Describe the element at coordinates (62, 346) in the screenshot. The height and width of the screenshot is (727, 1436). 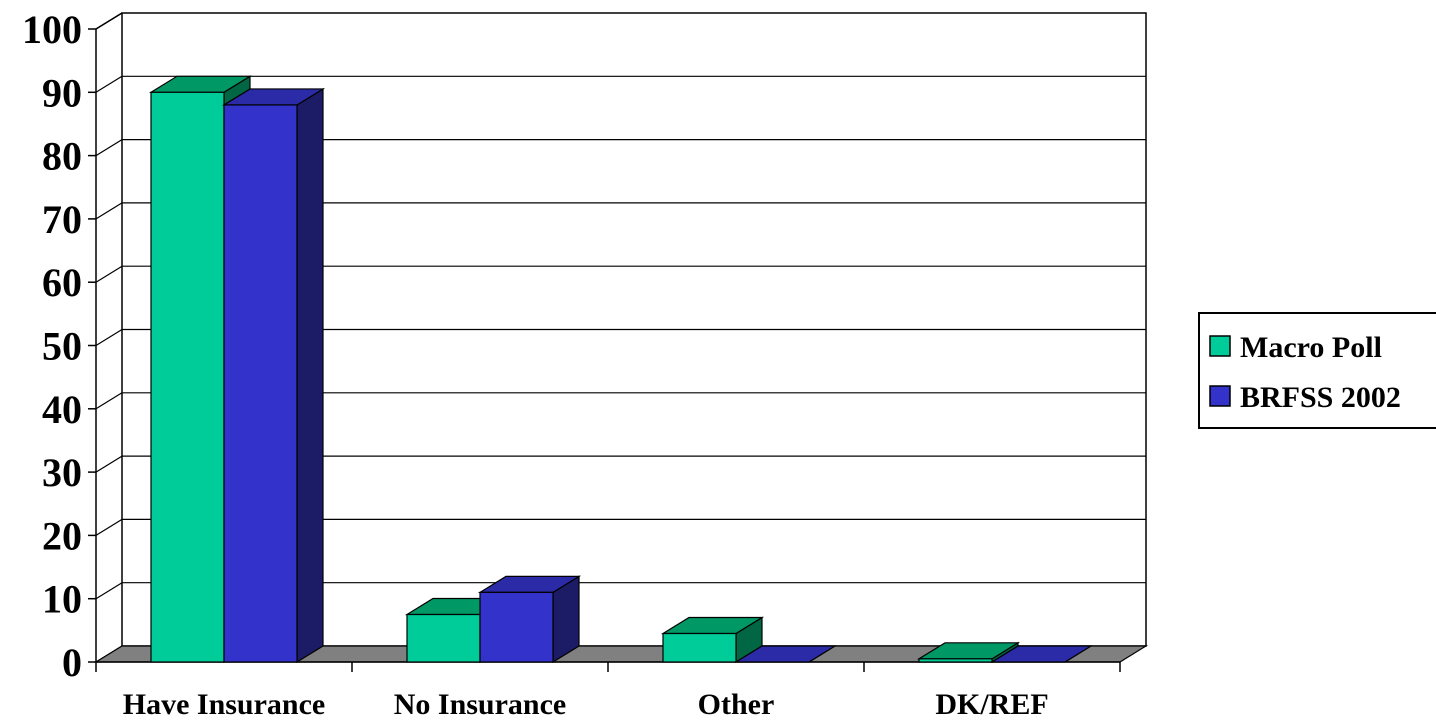
I see `y-tick-label: 50` at that location.